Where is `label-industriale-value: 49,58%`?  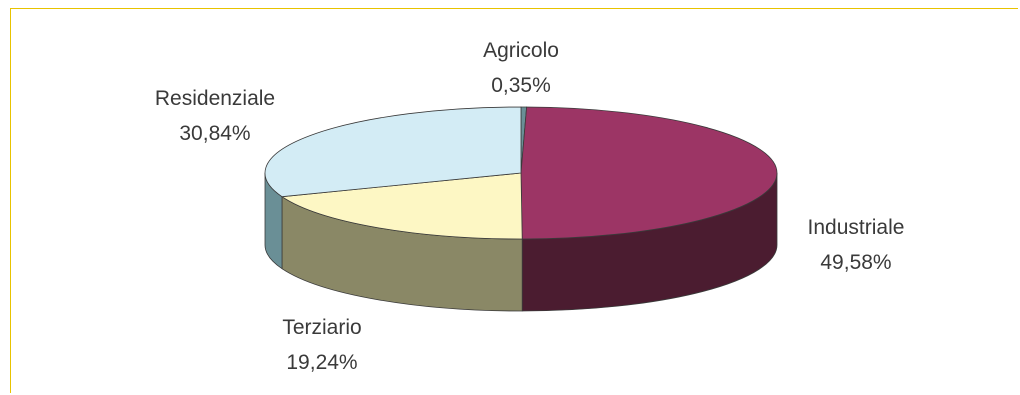 label-industriale-value: 49,58% is located at coordinates (855, 262).